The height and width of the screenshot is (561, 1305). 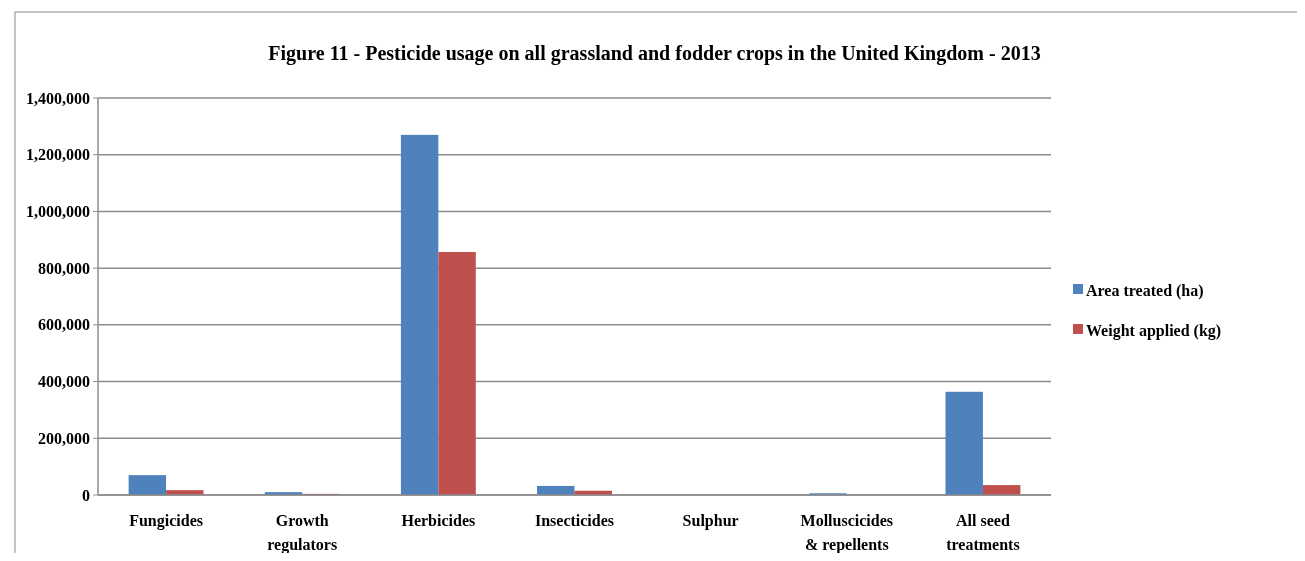 What do you see at coordinates (58, 212) in the screenshot?
I see `y-tick-label: 1,000,000` at bounding box center [58, 212].